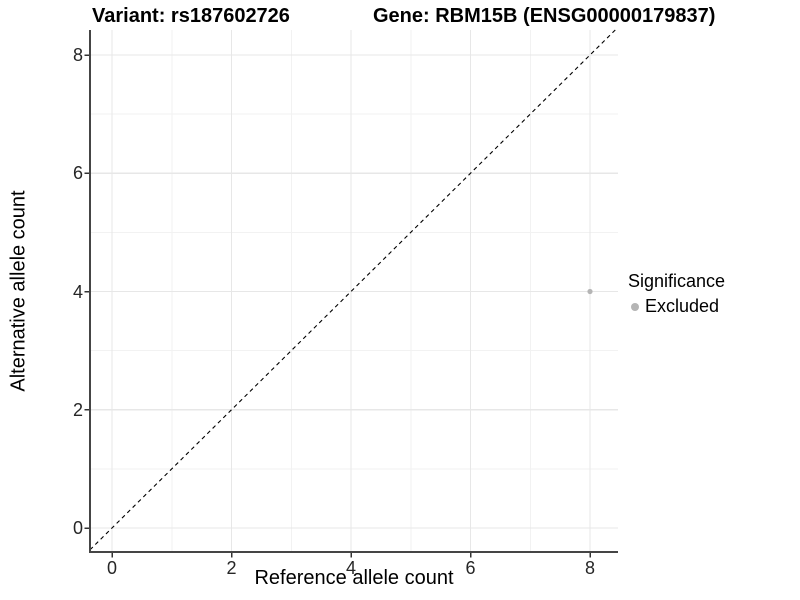 The image size is (800, 600). Describe the element at coordinates (635, 306) in the screenshot. I see `excluded-marker-icon` at that location.